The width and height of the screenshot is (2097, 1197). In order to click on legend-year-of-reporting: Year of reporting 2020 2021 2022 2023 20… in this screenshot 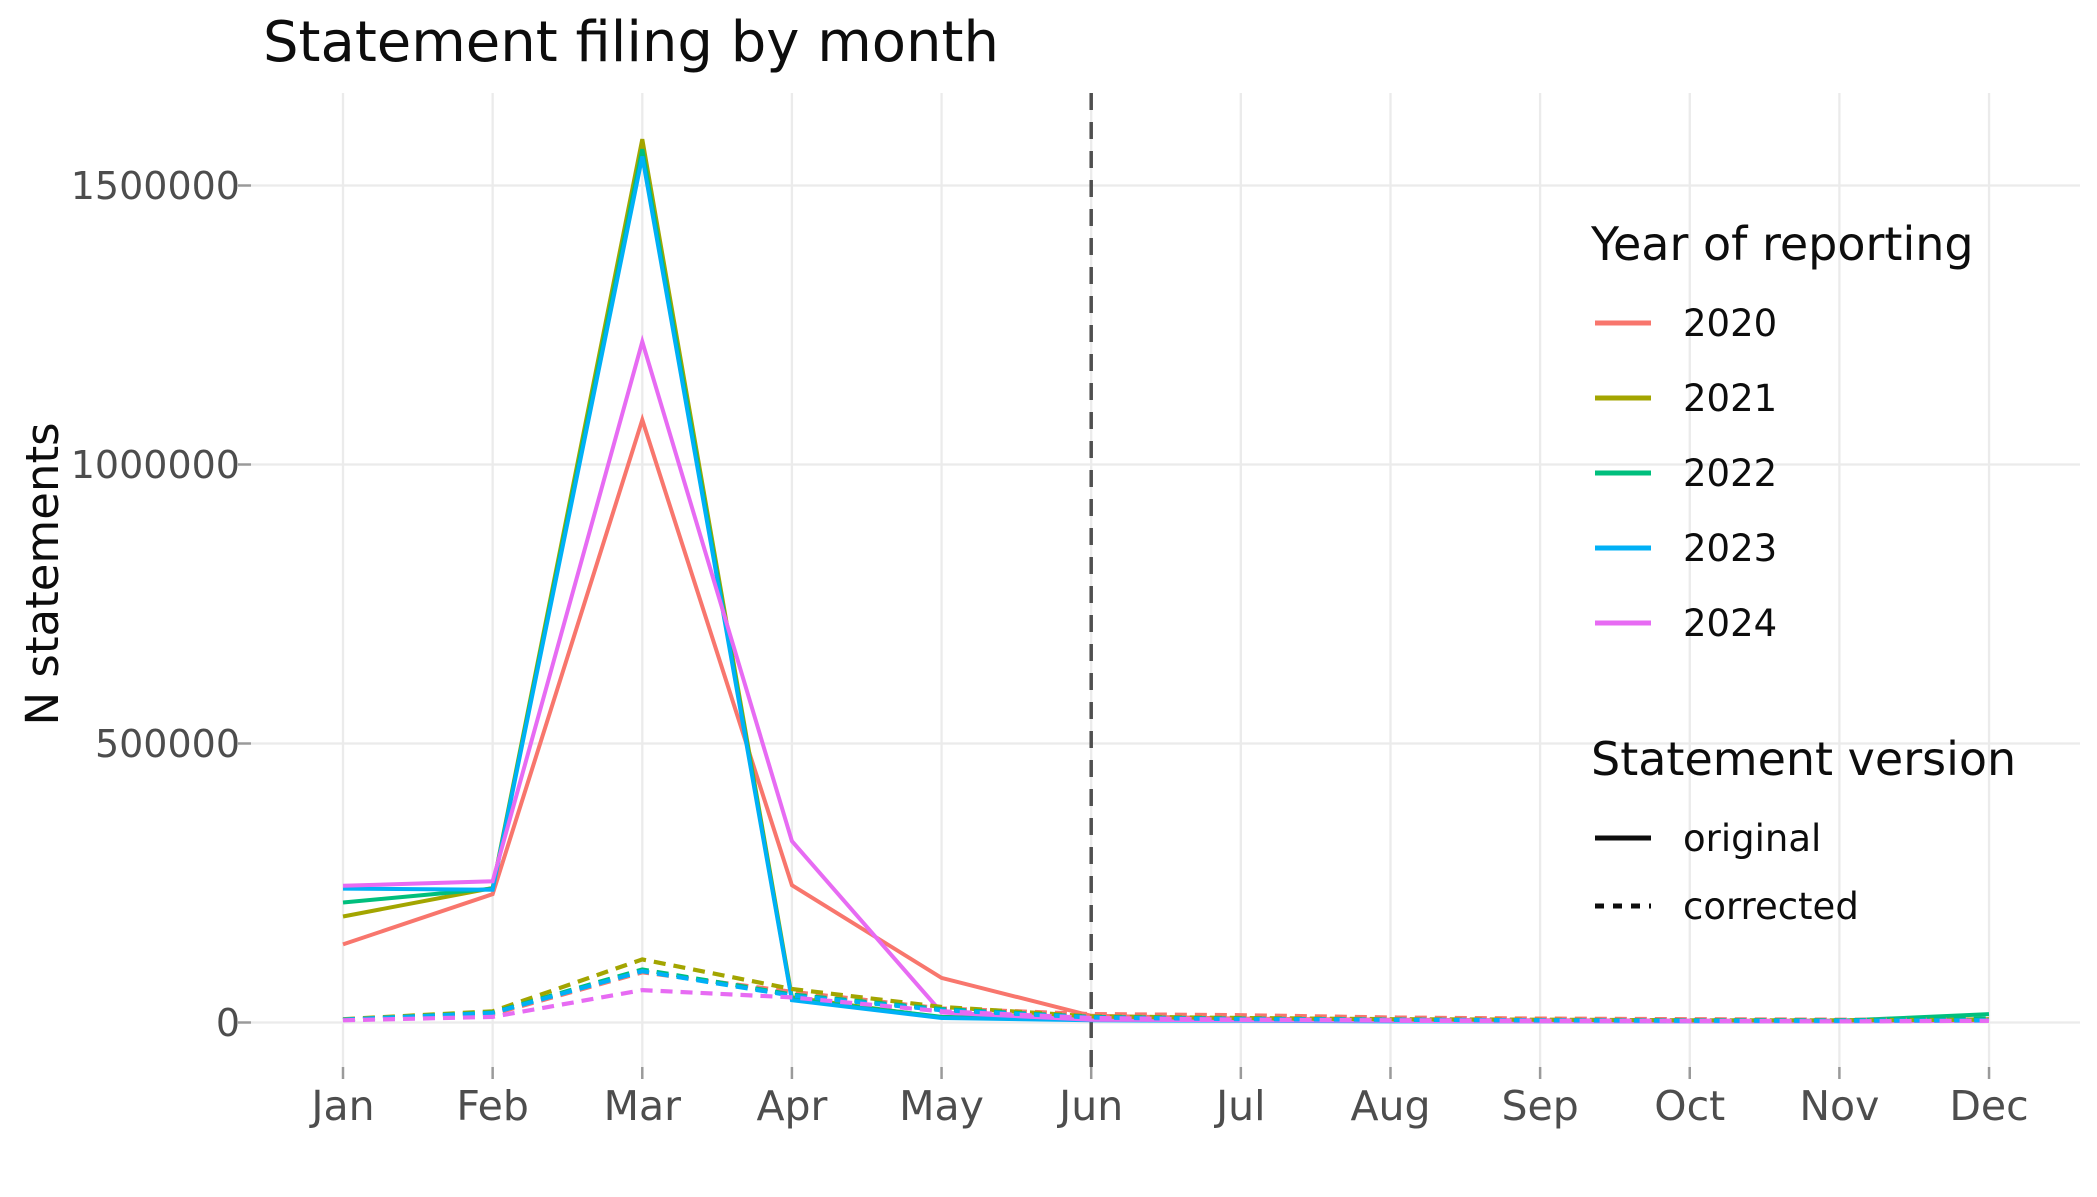, I will do `click(1782, 447)`.